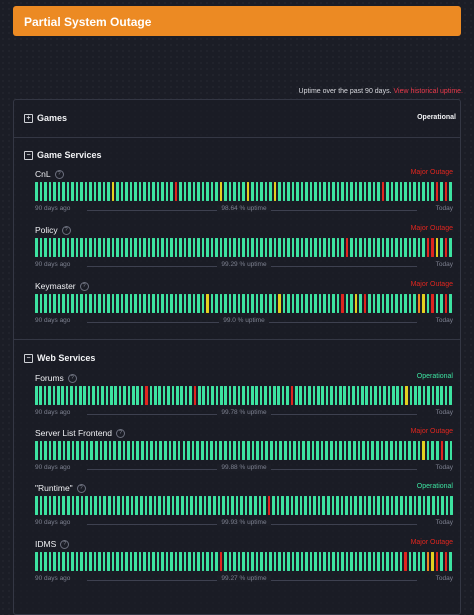 The image size is (474, 615). What do you see at coordinates (63, 155) in the screenshot?
I see `group-game-services: − Game Services` at bounding box center [63, 155].